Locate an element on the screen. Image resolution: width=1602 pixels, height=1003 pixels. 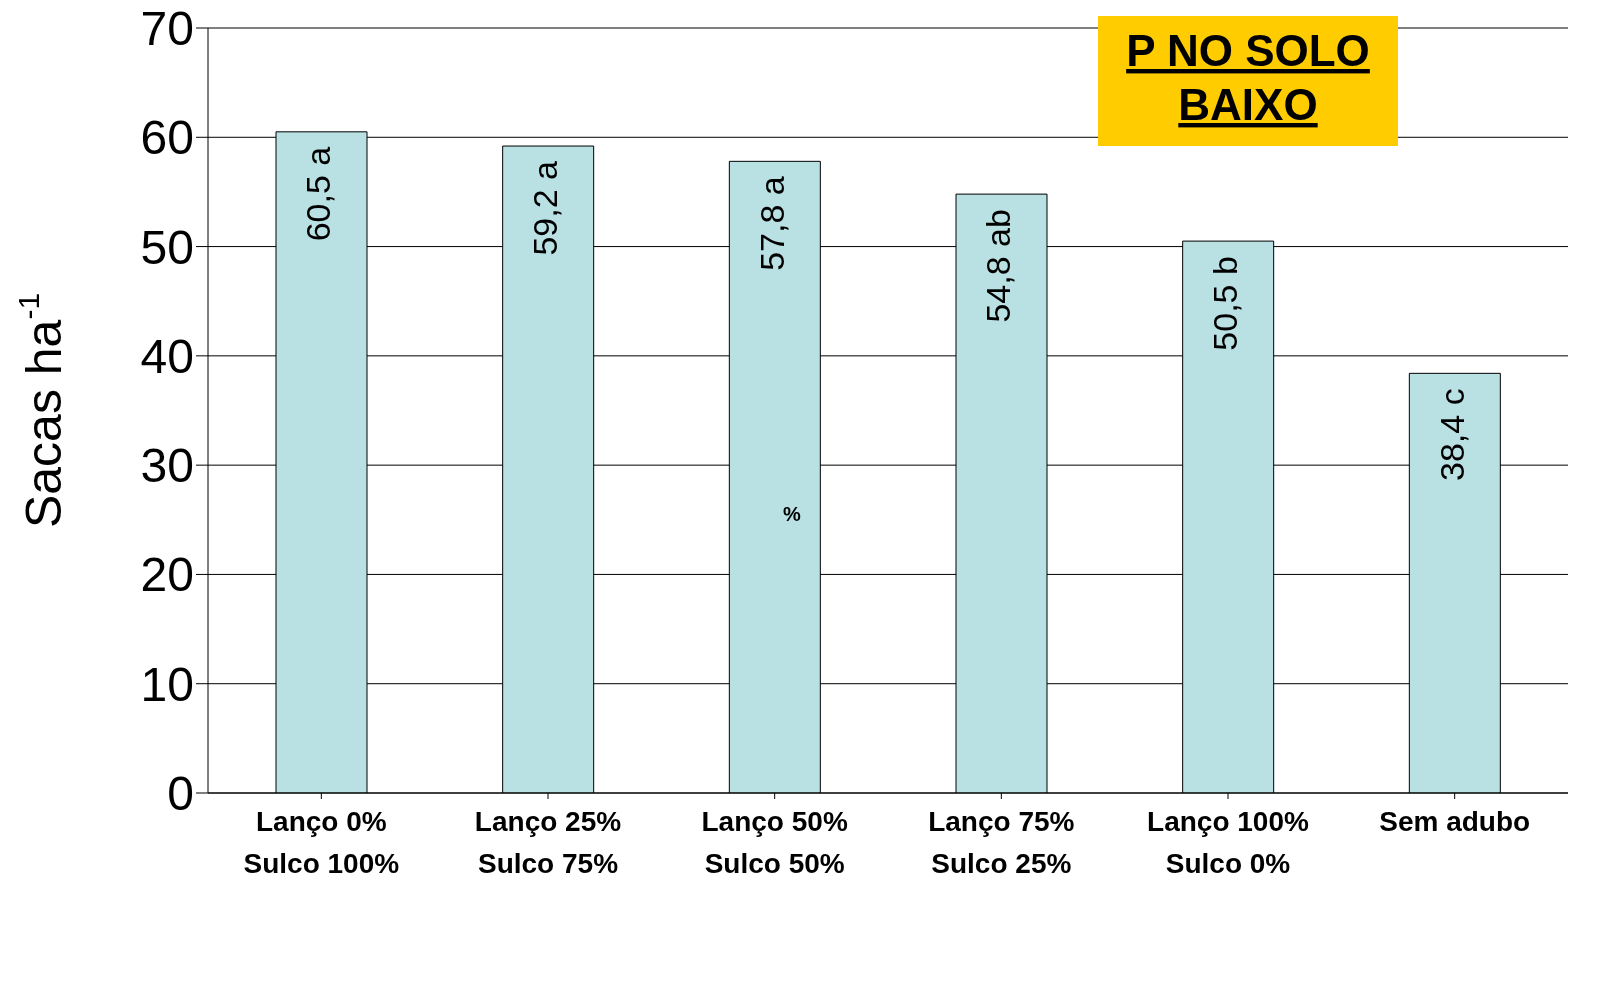
annotation: % is located at coordinates (792, 514).